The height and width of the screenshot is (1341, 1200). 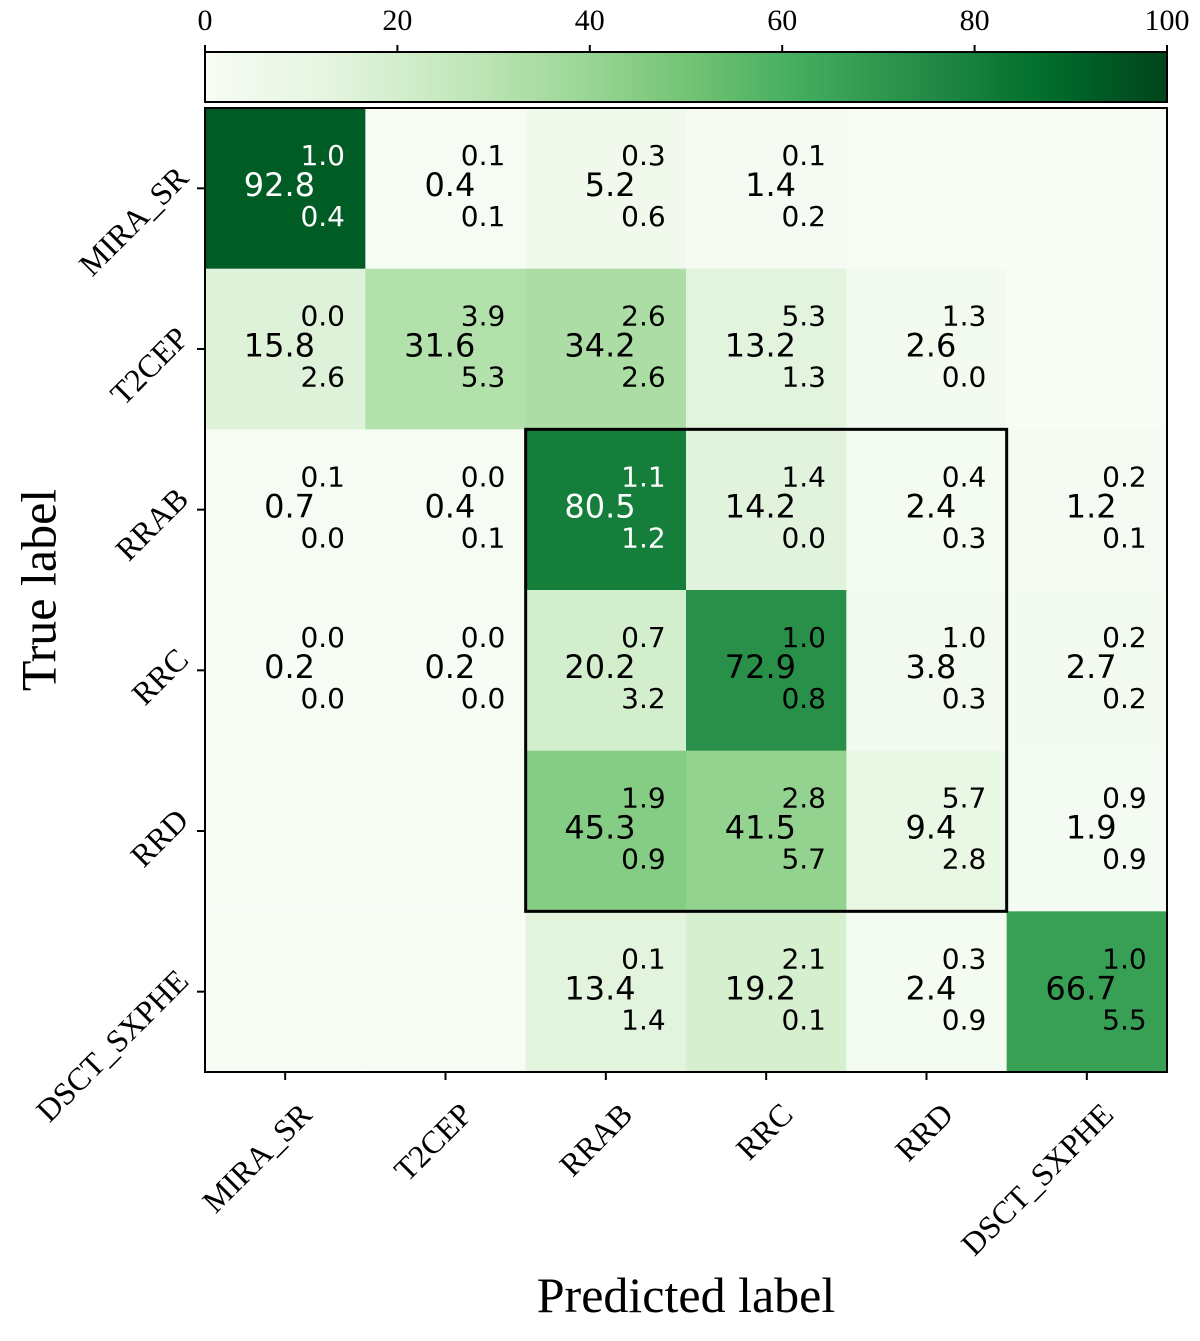 I want to click on cell-error-plus: 0.3, so click(x=964, y=958).